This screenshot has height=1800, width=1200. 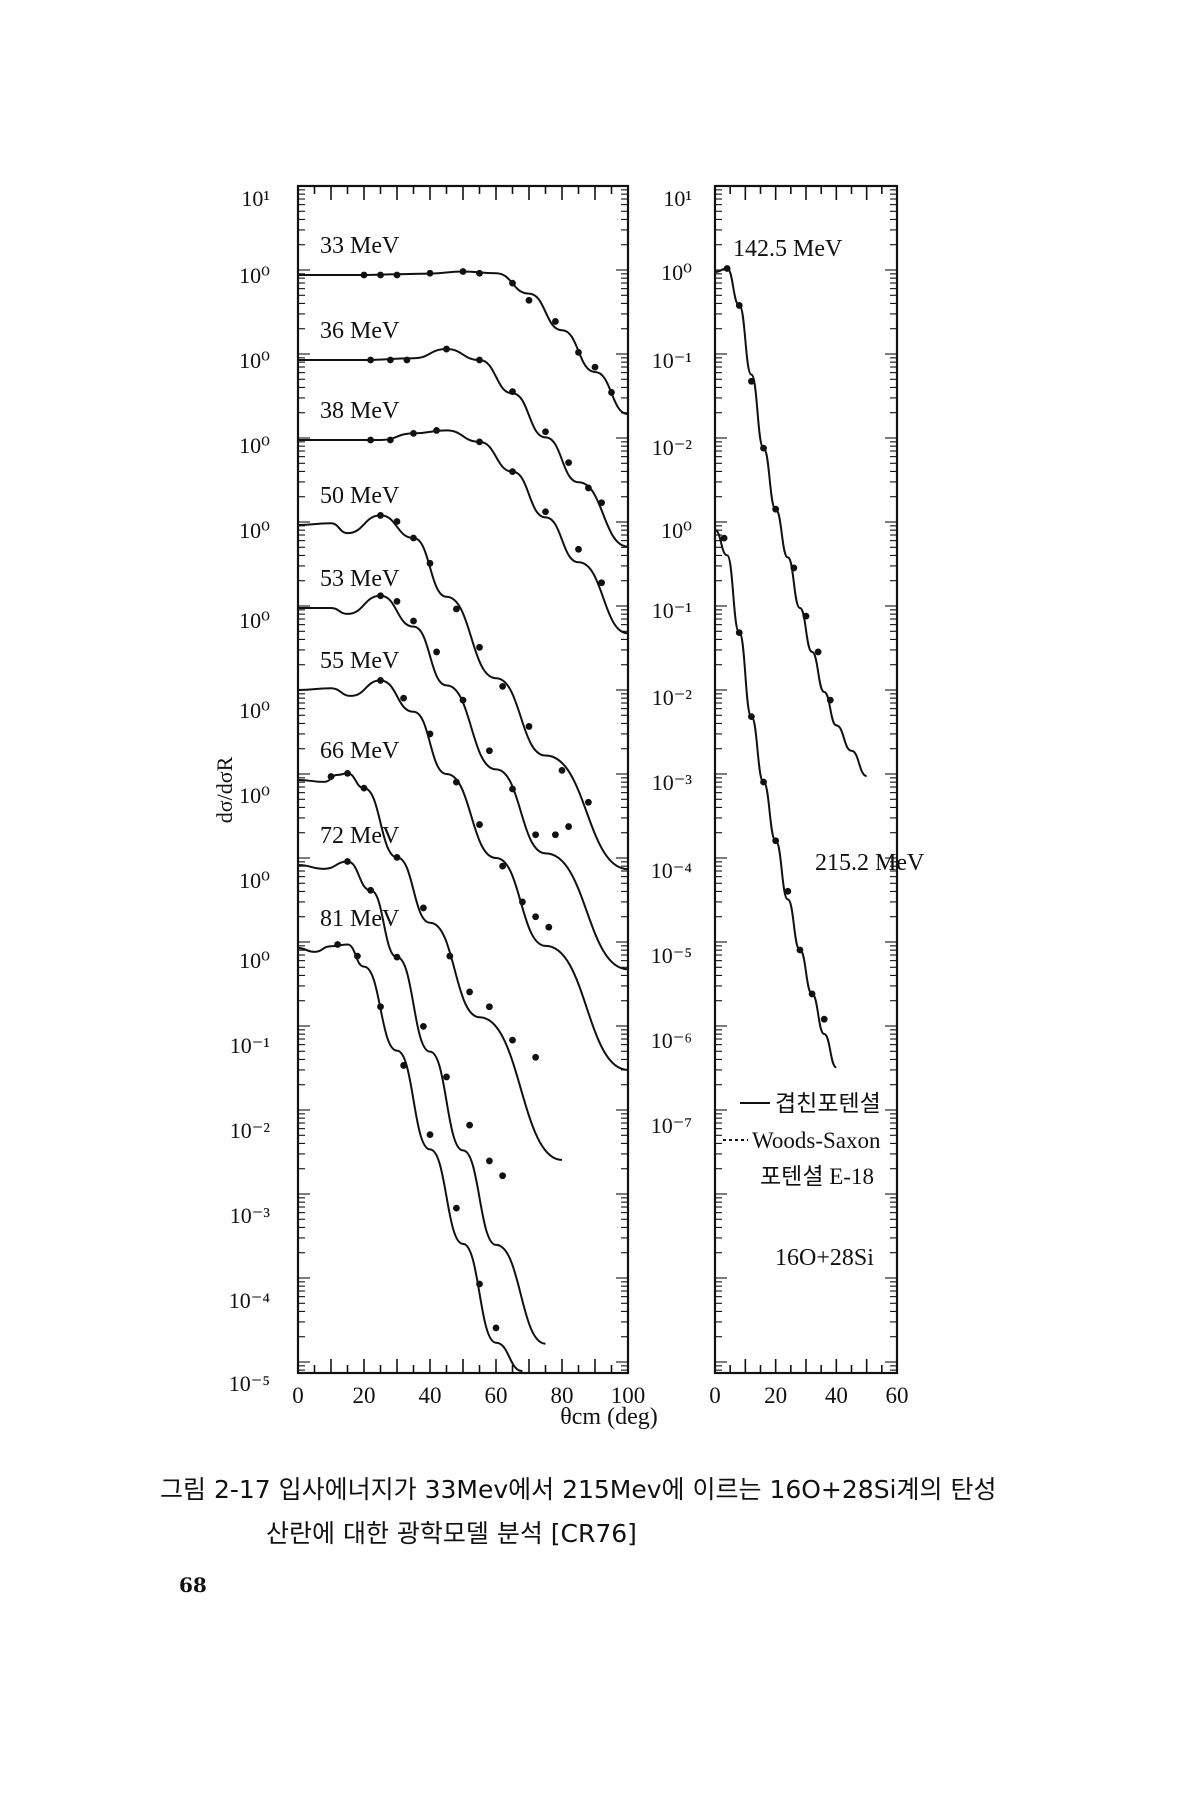 What do you see at coordinates (360, 496) in the screenshot?
I see `series-label: 50 MeV` at bounding box center [360, 496].